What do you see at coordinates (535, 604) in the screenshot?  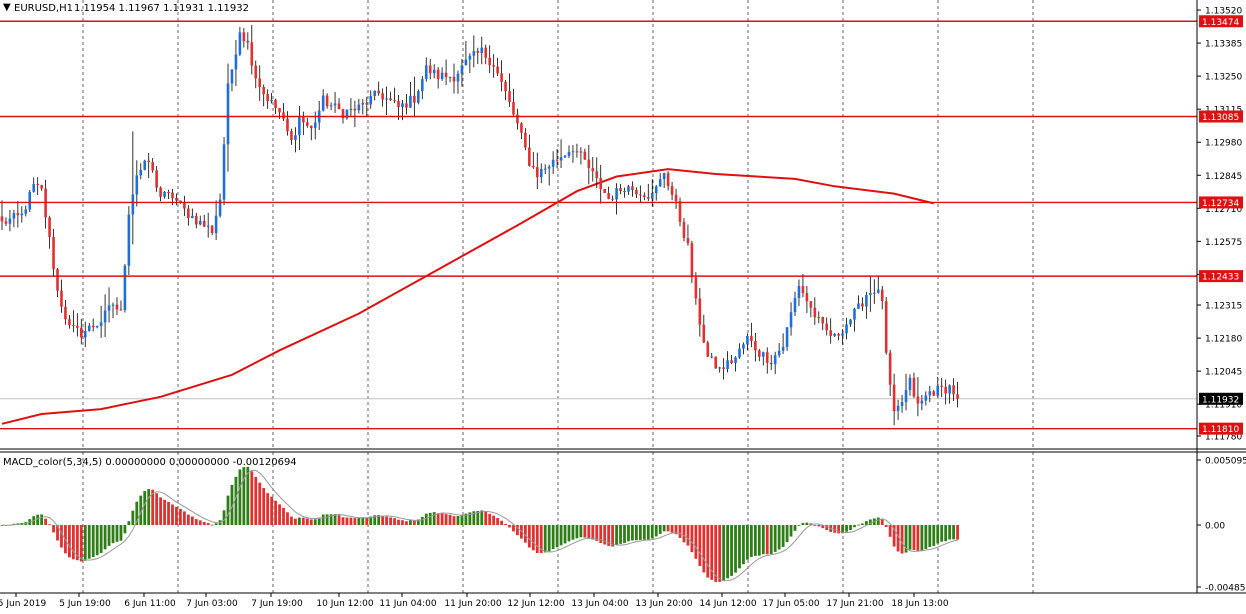 I see `time-tick-label: 12 Jun 12:00` at bounding box center [535, 604].